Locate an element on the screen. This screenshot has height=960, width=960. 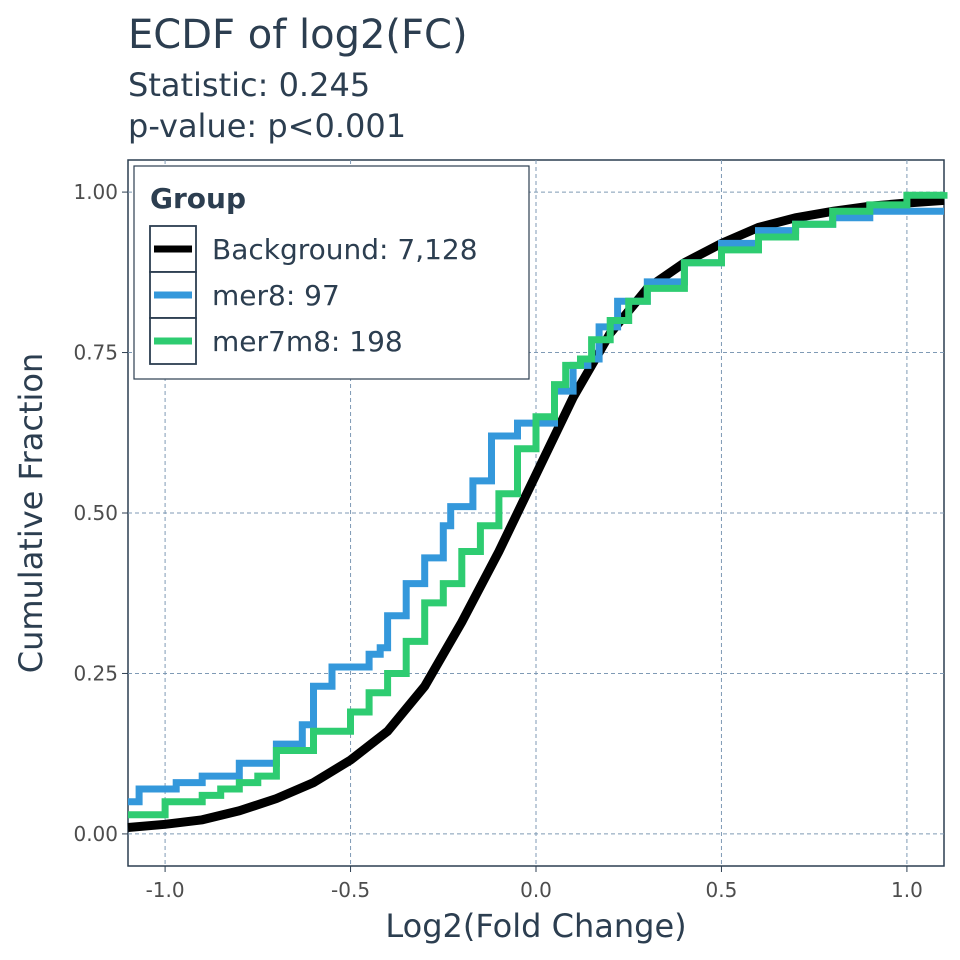
x-tick-label: 0.0 is located at coordinates (536, 890).